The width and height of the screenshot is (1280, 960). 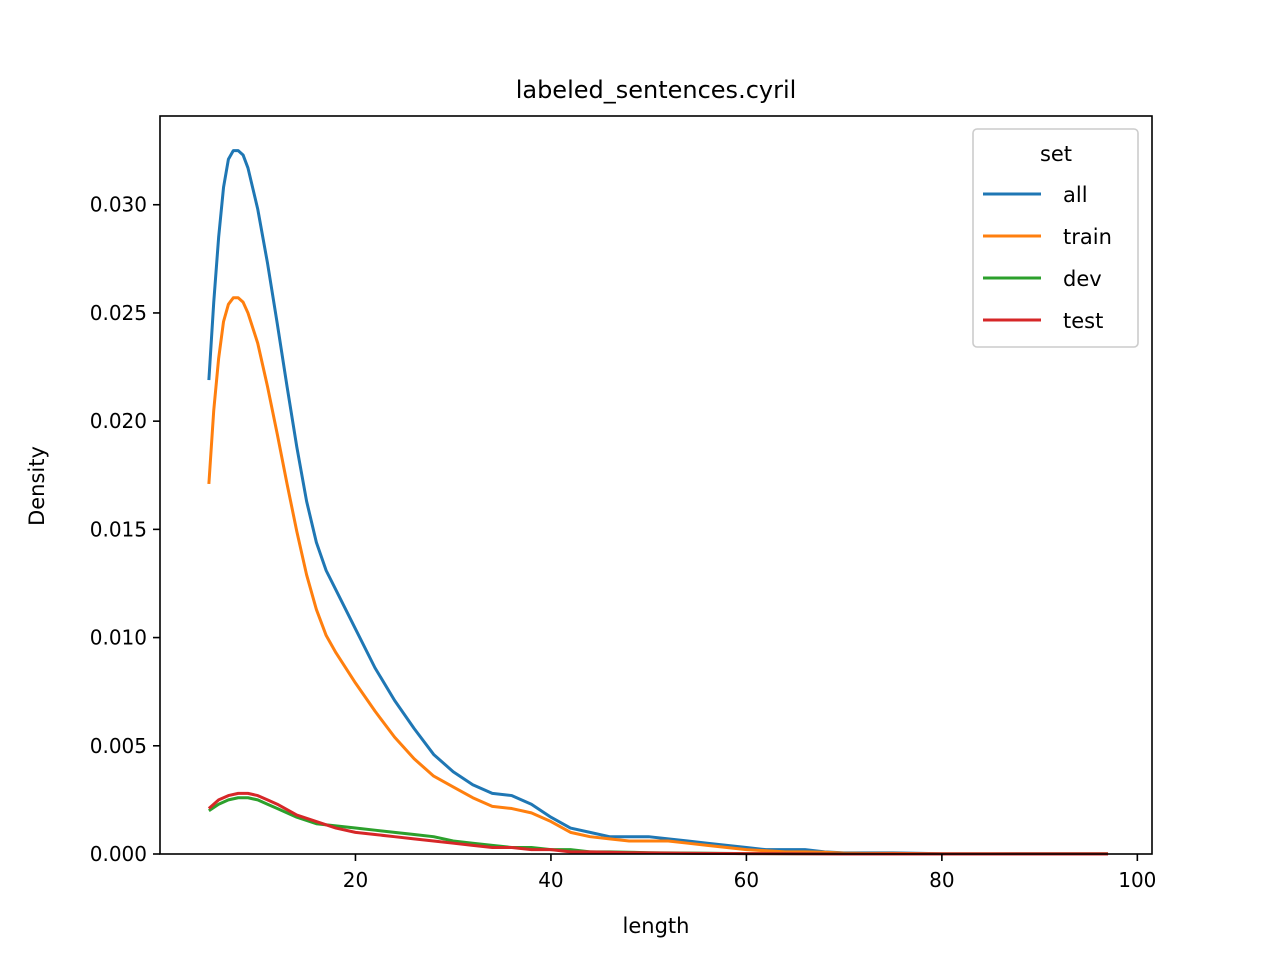 What do you see at coordinates (1047, 258) in the screenshot?
I see `legend-entries: all train dev test` at bounding box center [1047, 258].